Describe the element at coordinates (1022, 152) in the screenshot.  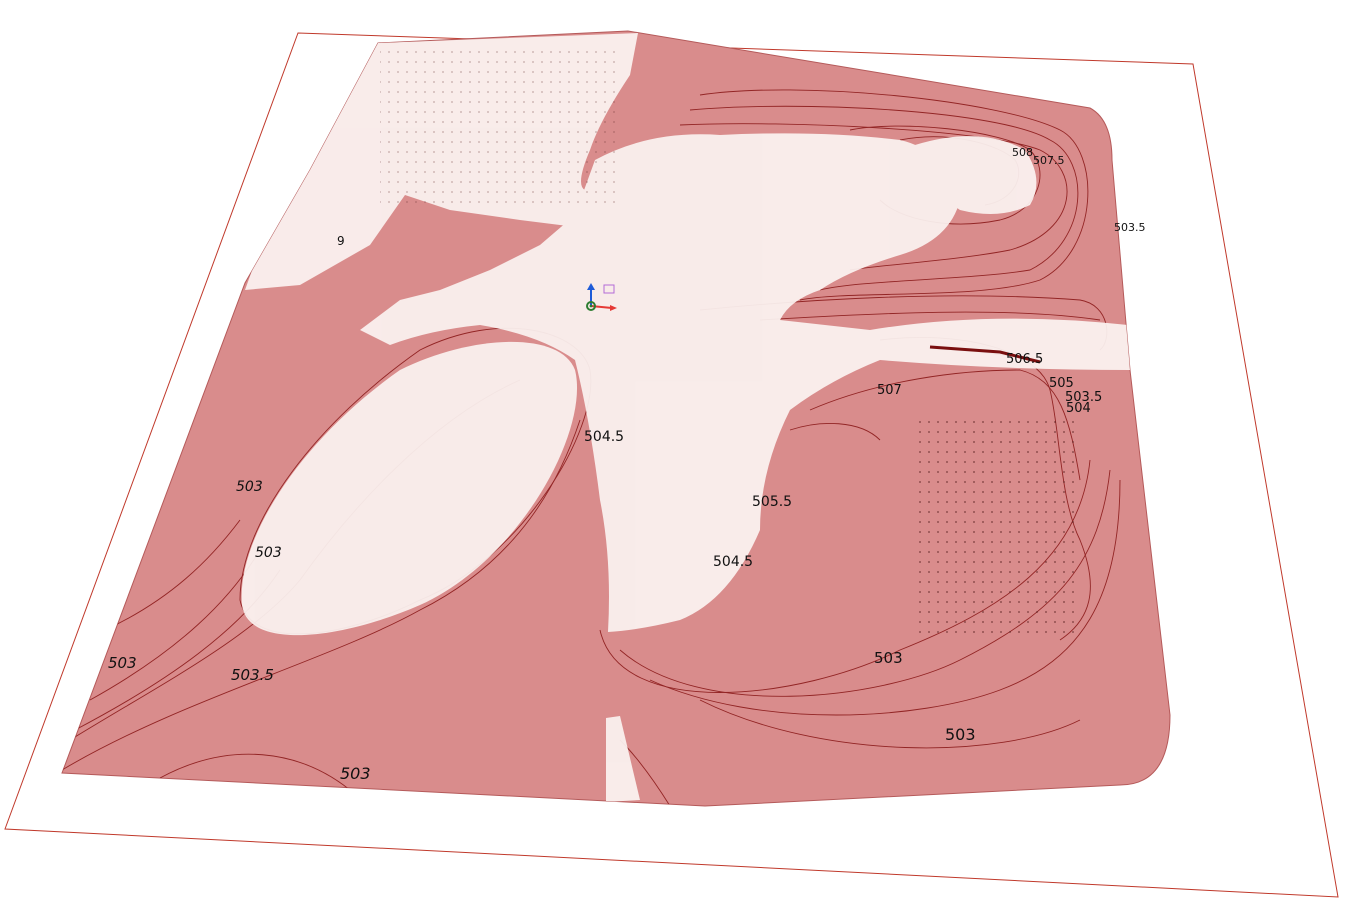
I see `contour-label: 508` at that location.